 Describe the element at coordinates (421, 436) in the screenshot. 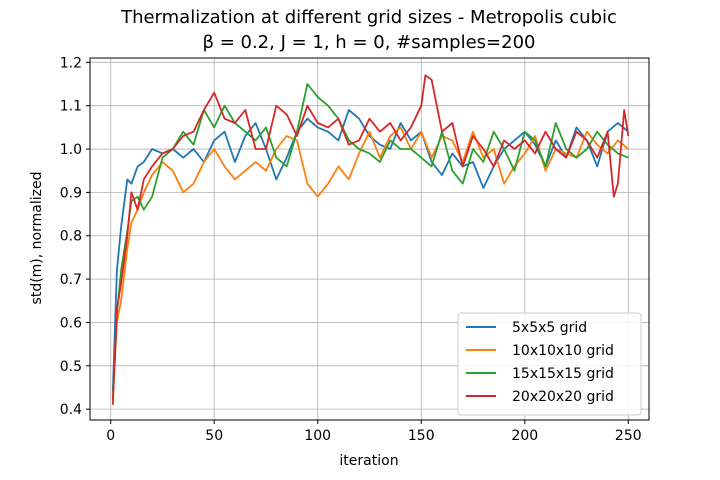

I see `x-tick-label: 150` at that location.